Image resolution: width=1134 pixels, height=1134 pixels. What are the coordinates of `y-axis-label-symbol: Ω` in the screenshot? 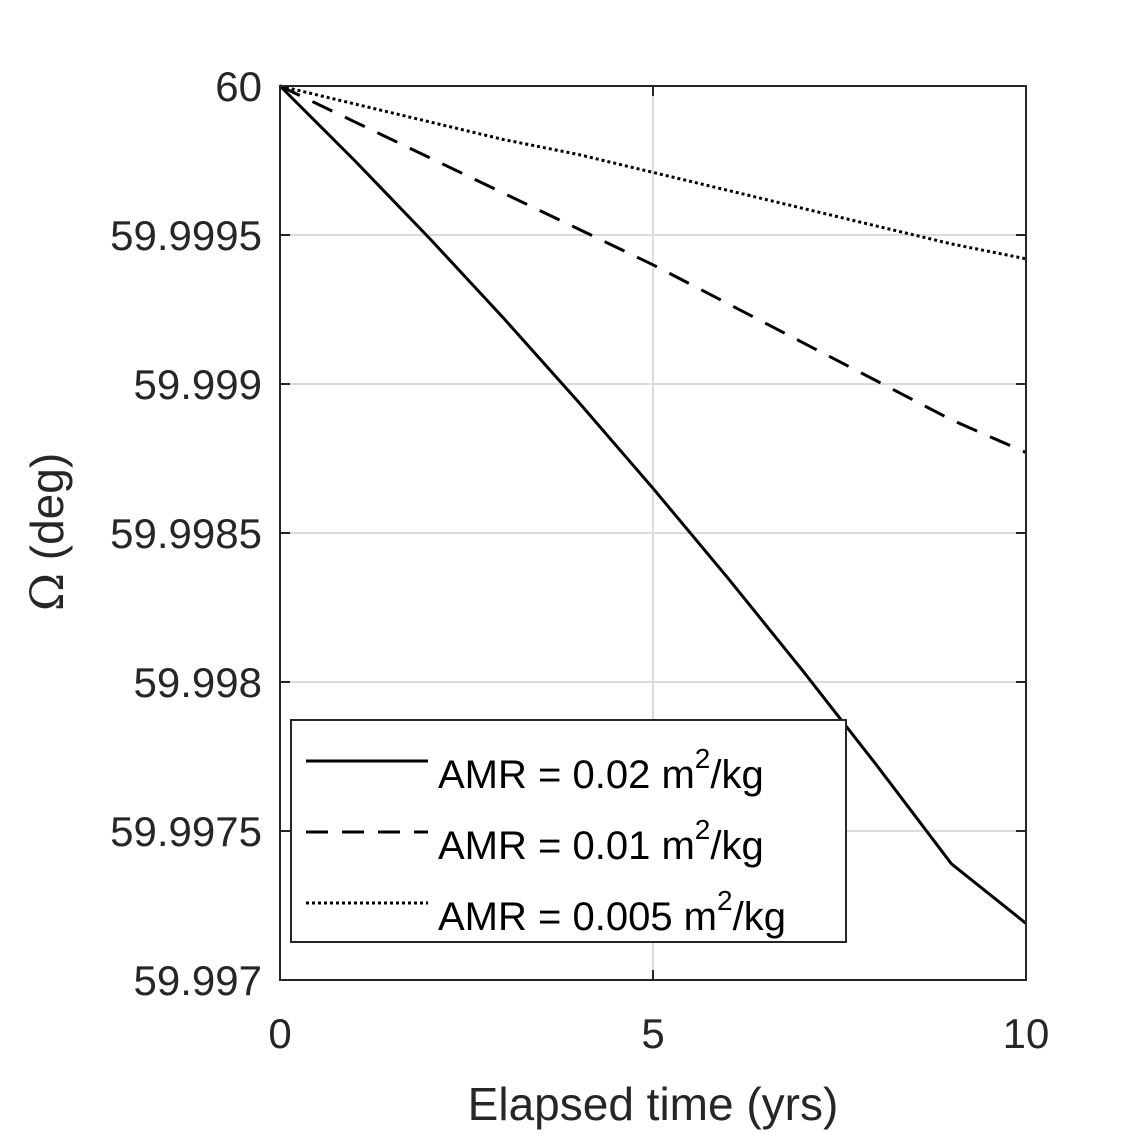 It's located at (47, 592).